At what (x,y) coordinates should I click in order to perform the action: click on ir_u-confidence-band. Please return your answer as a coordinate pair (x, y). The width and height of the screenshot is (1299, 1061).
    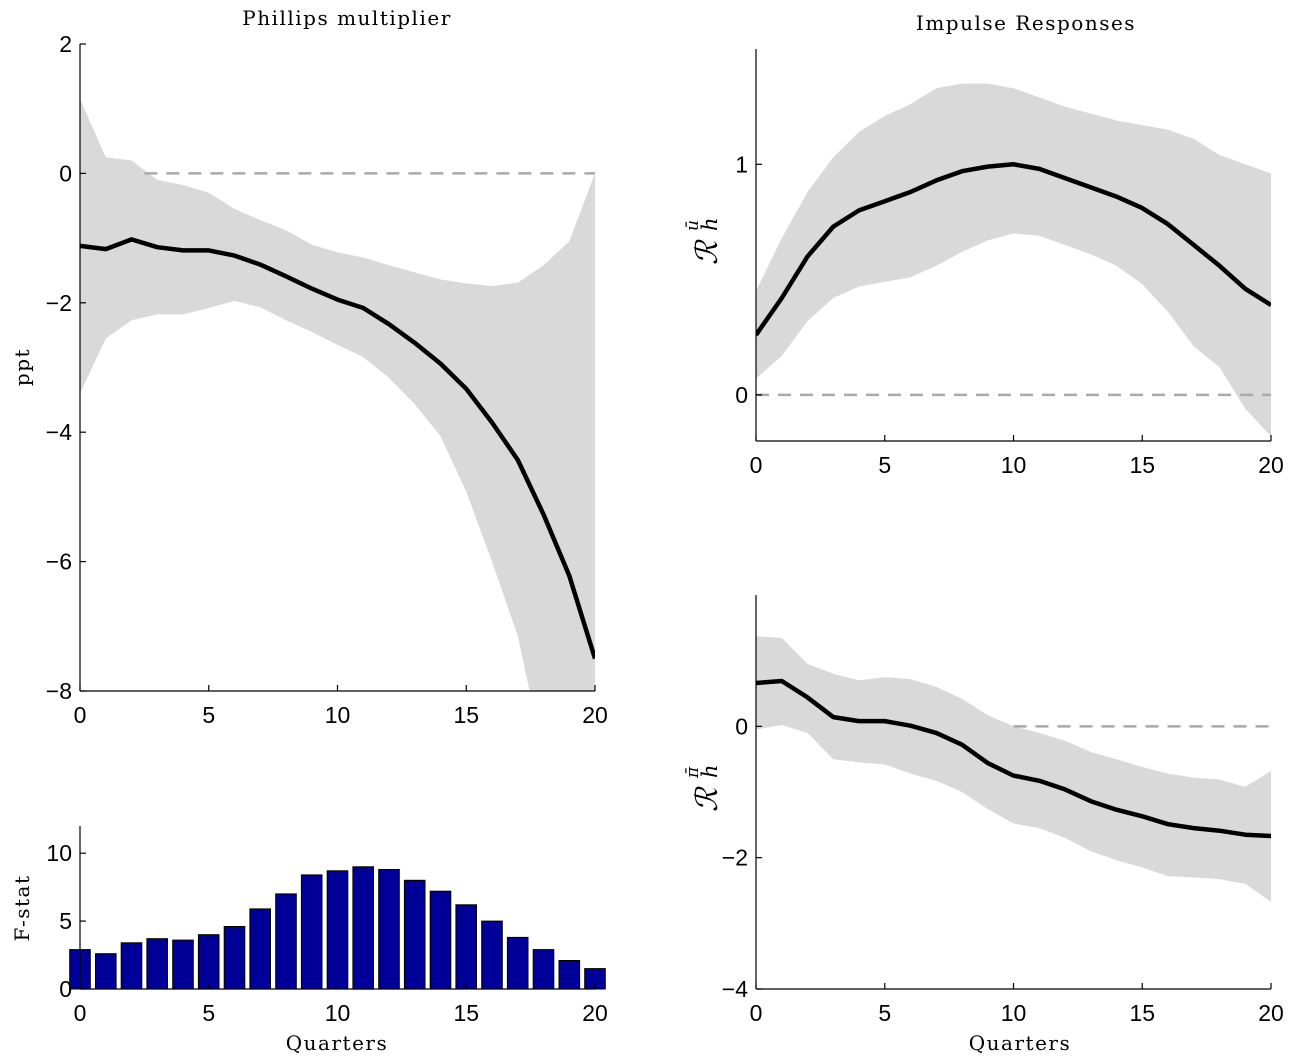
    Looking at the image, I should click on (1013, 260).